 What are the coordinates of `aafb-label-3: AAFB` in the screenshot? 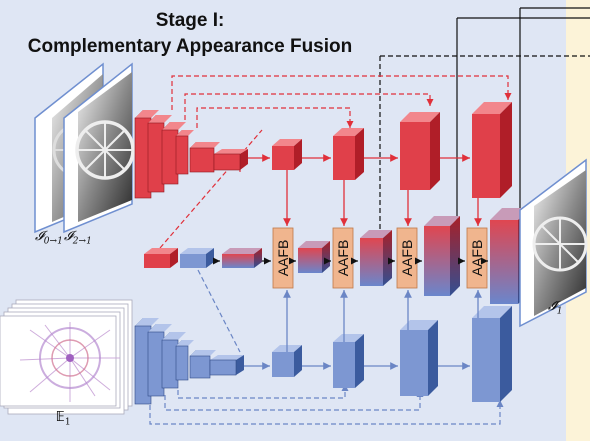 It's located at (407, 258).